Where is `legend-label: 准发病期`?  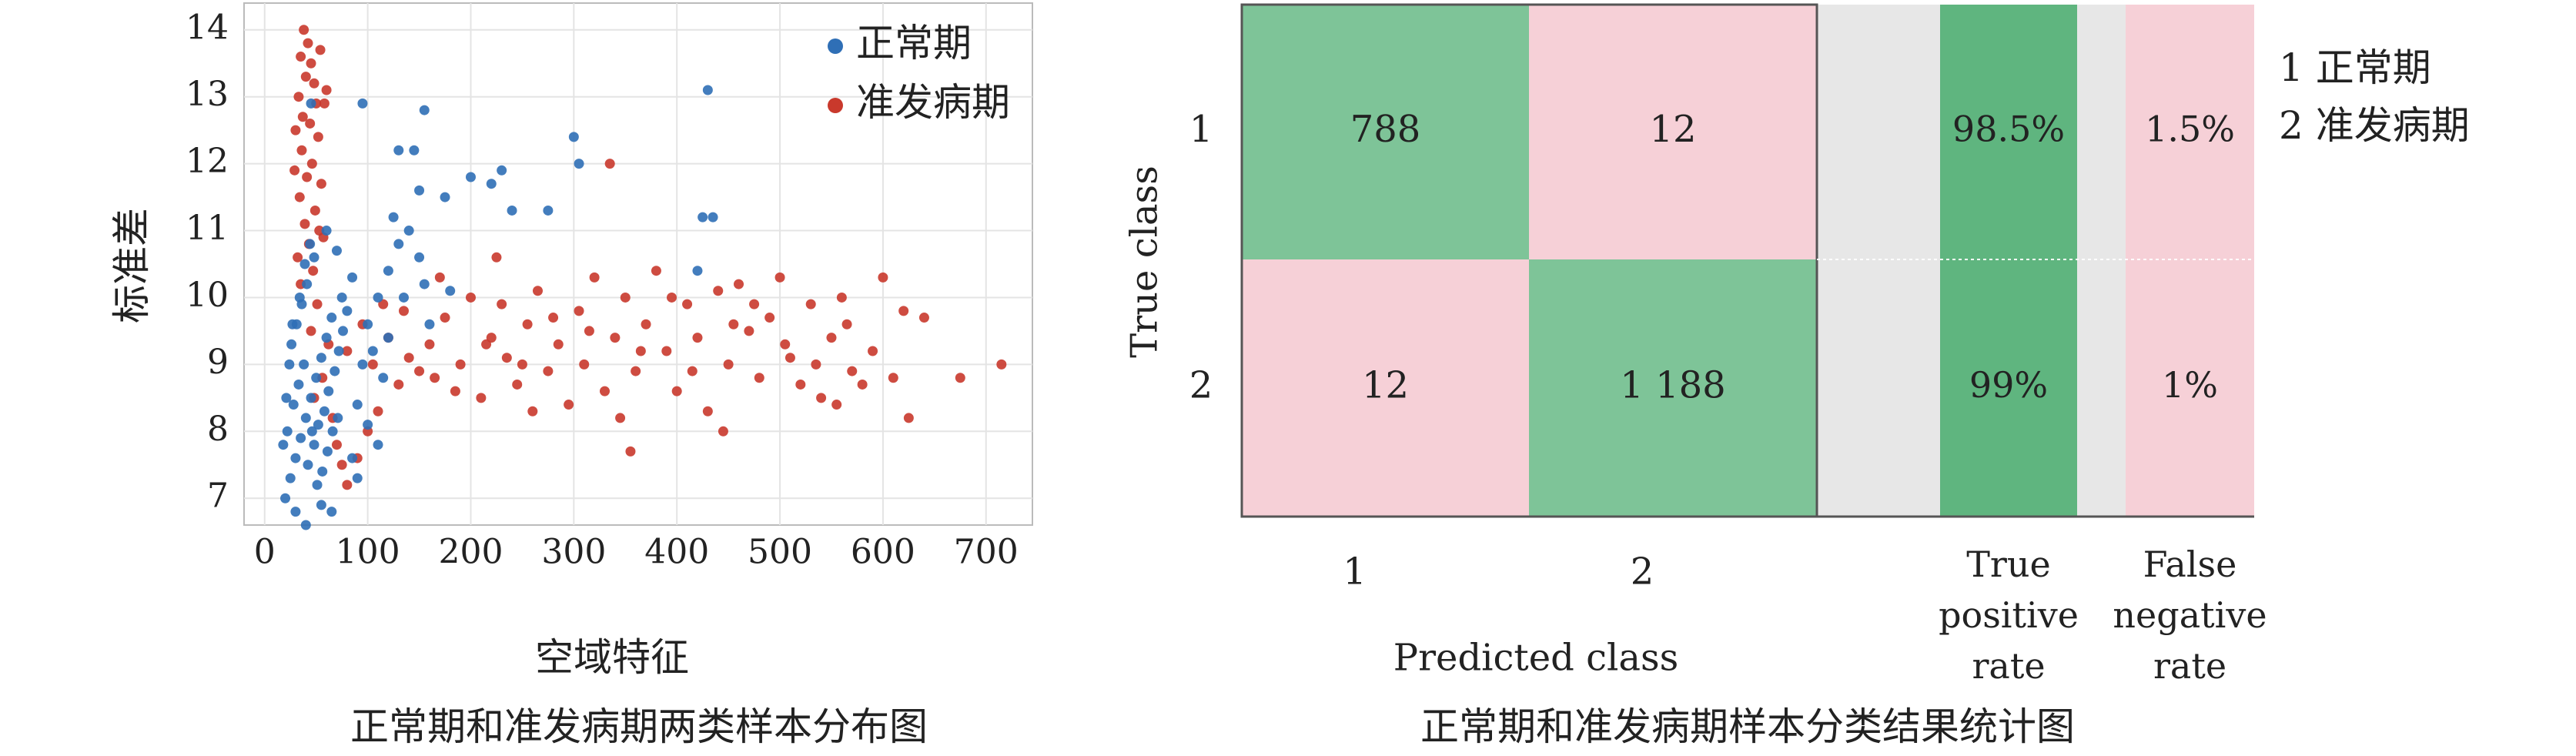
legend-label: 准发病期 is located at coordinates (933, 102).